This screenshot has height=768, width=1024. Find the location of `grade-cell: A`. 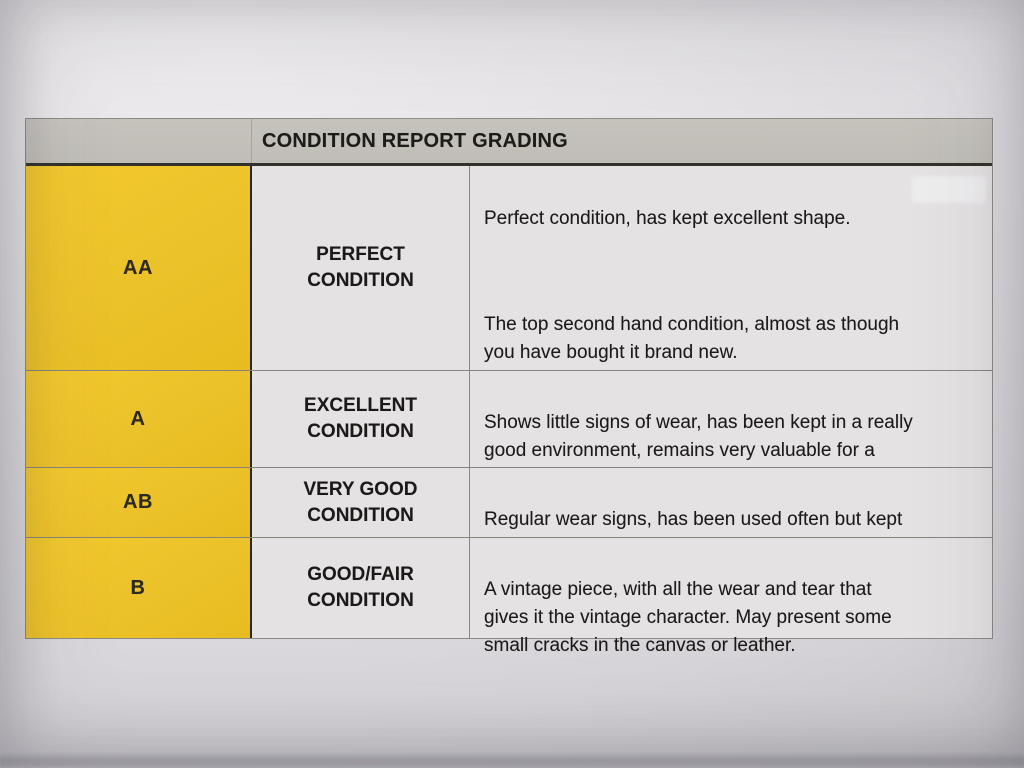

grade-cell: A is located at coordinates (139, 419).